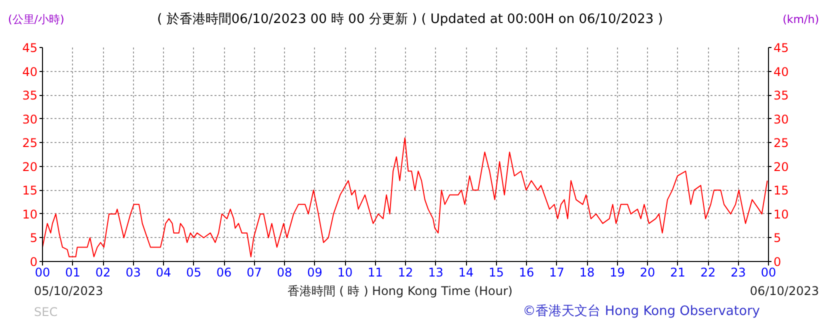  I want to click on y-tick-label: 35, so click(30, 95).